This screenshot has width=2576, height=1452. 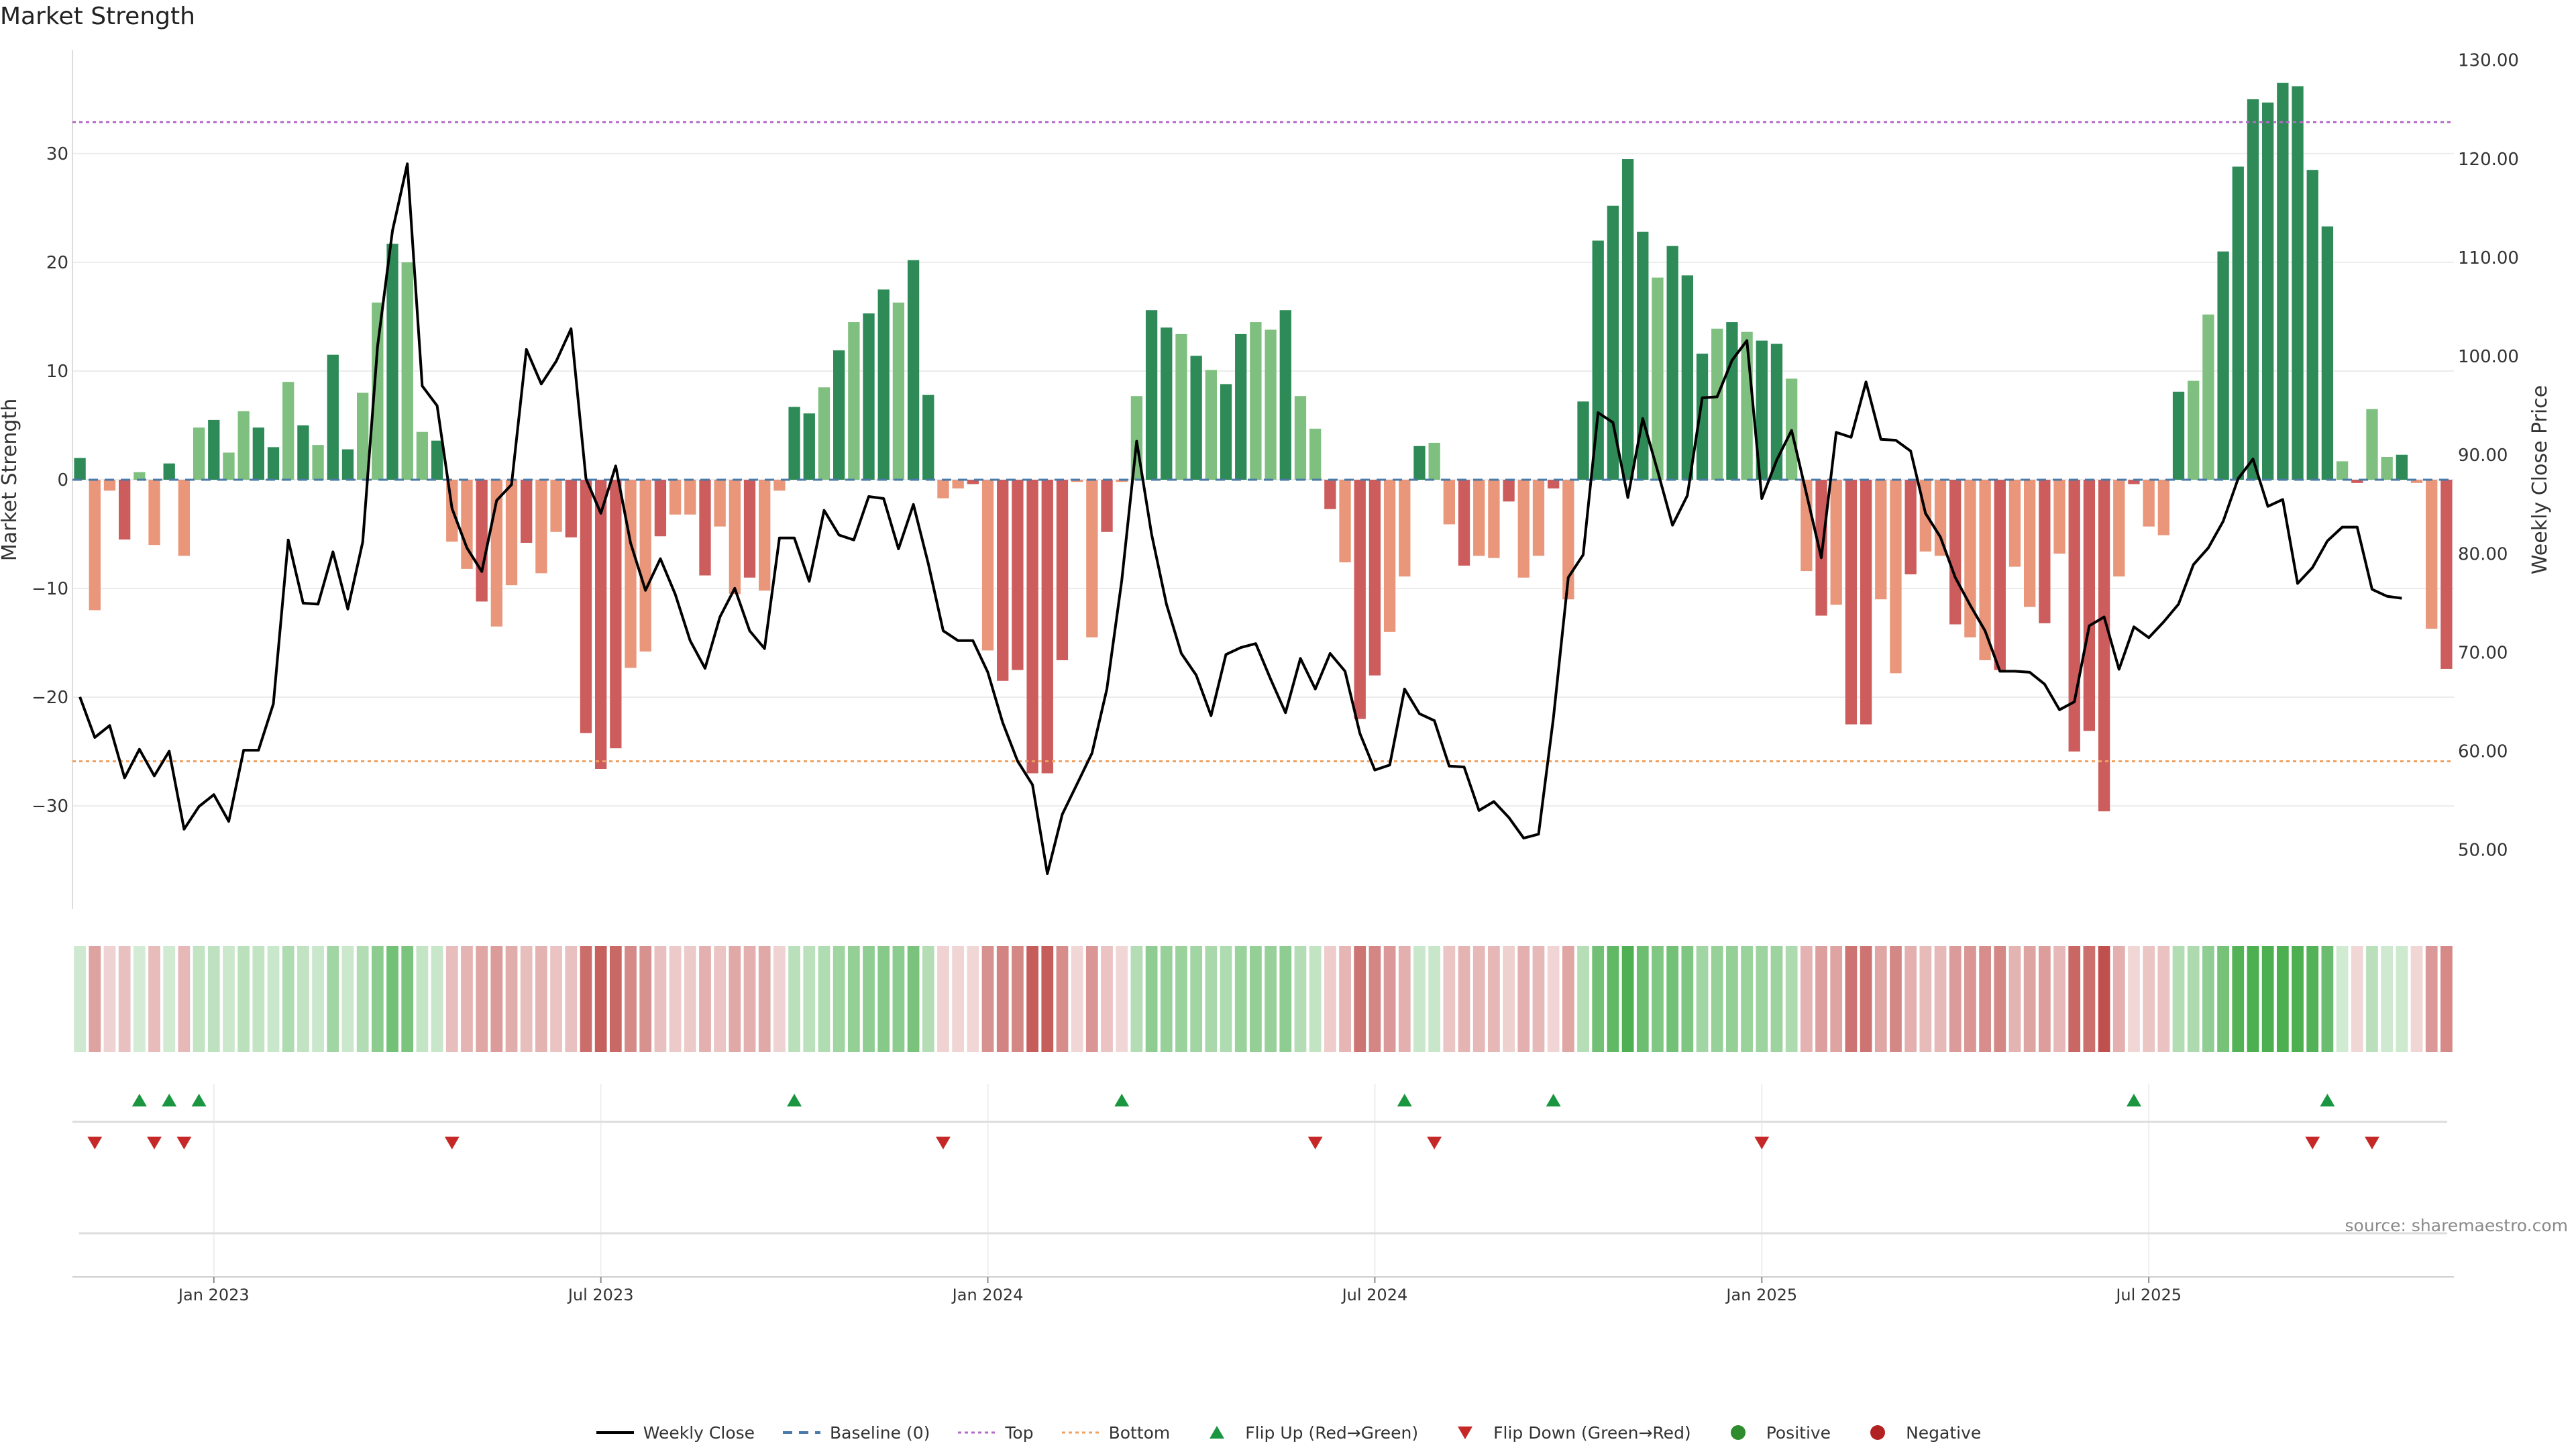 What do you see at coordinates (1761, 1295) in the screenshot?
I see `x-tick-label: Jan 2025` at bounding box center [1761, 1295].